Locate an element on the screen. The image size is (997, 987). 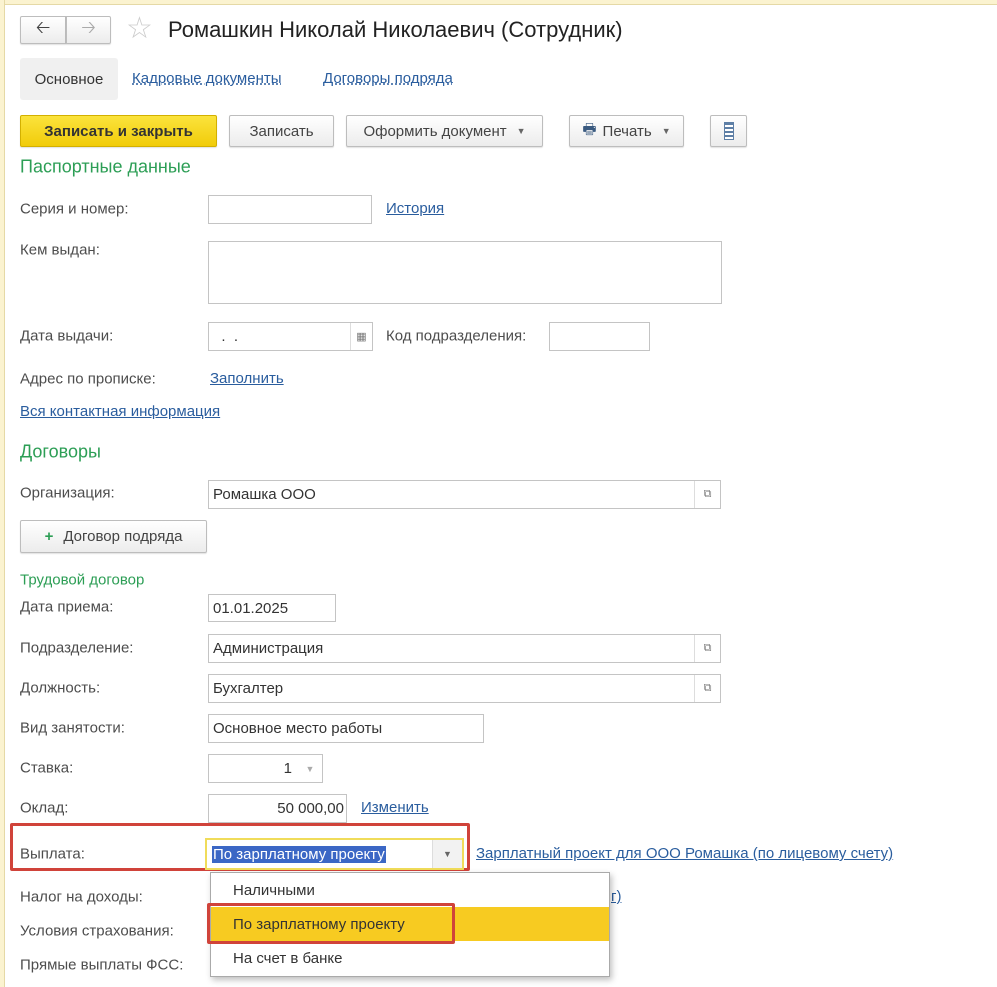
department-value: Администрация is located at coordinates (268, 648).